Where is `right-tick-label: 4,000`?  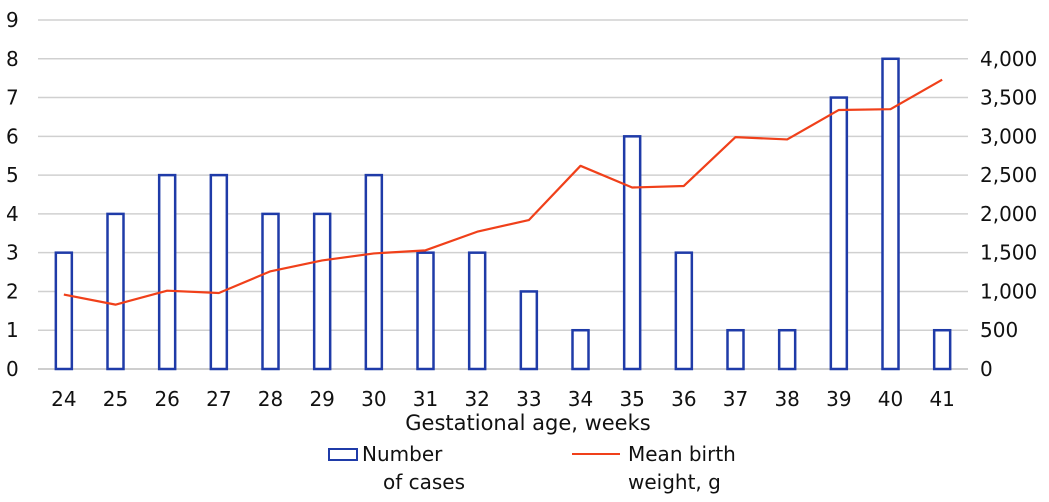 right-tick-label: 4,000 is located at coordinates (1008, 59).